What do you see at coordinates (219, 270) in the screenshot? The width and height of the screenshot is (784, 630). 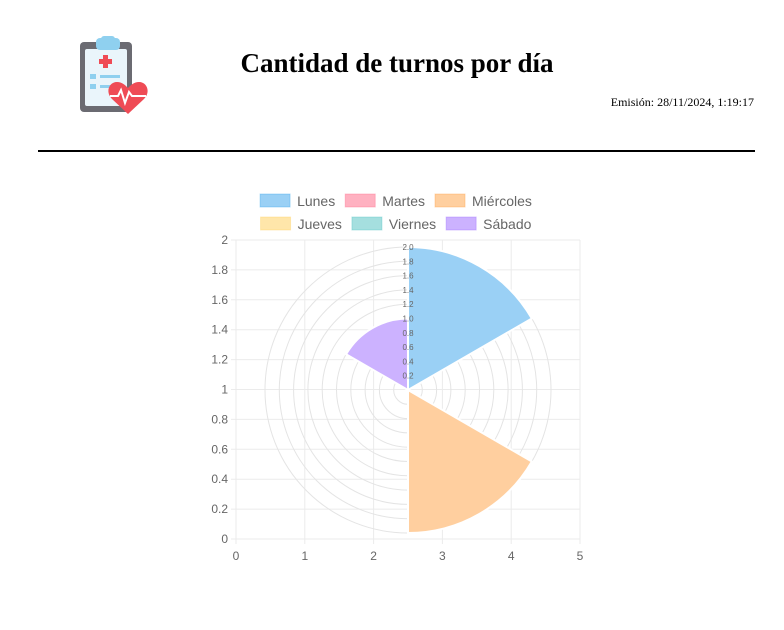 I see `y-tick-label: 1.8` at bounding box center [219, 270].